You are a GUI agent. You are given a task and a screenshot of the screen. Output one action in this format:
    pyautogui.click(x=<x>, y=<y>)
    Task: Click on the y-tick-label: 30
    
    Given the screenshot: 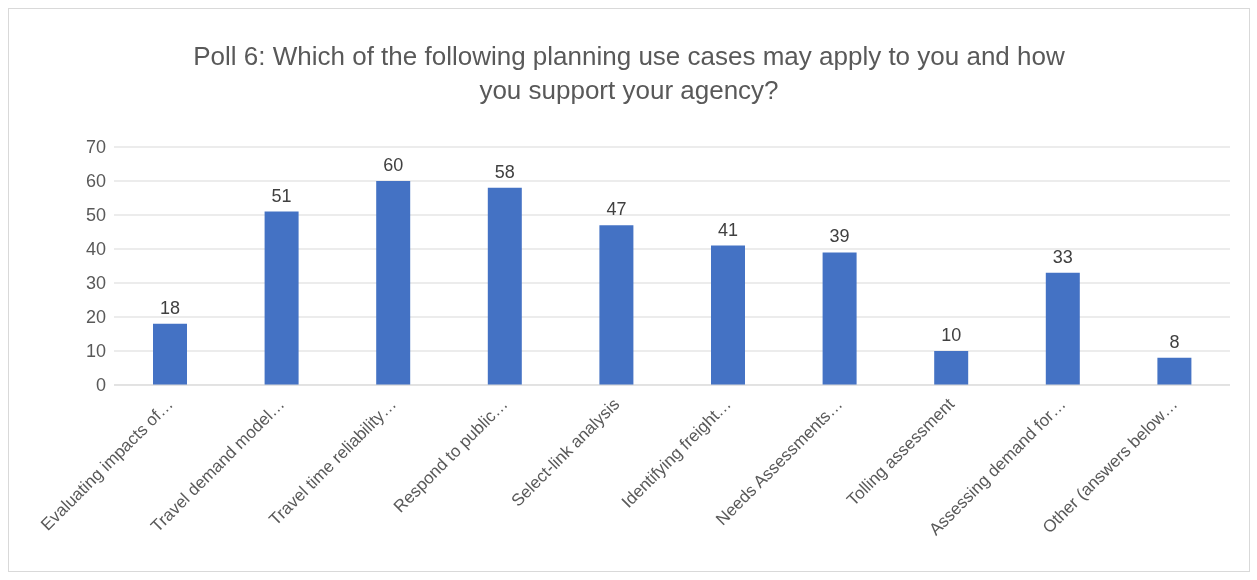 What is the action you would take?
    pyautogui.click(x=95, y=283)
    